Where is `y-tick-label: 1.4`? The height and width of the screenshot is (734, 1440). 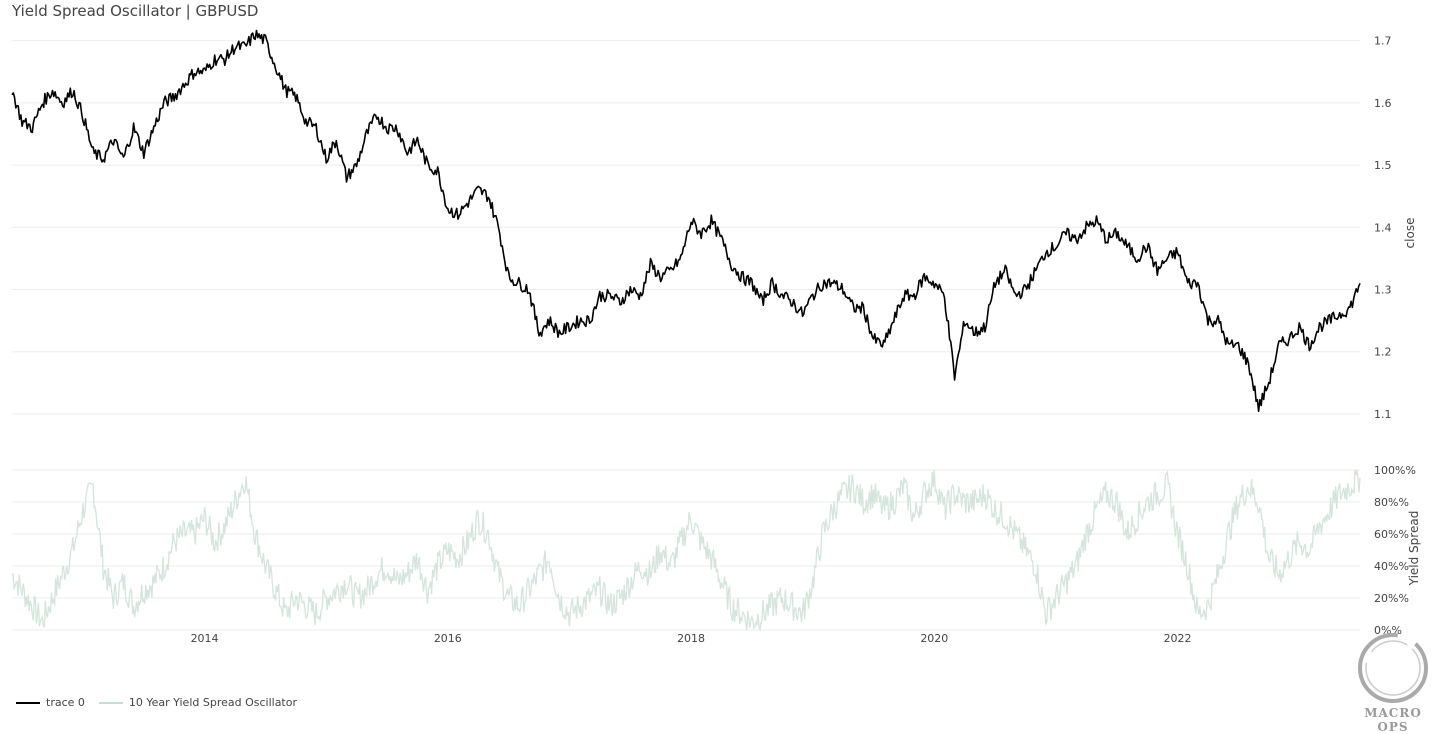
y-tick-label: 1.4 is located at coordinates (1383, 227).